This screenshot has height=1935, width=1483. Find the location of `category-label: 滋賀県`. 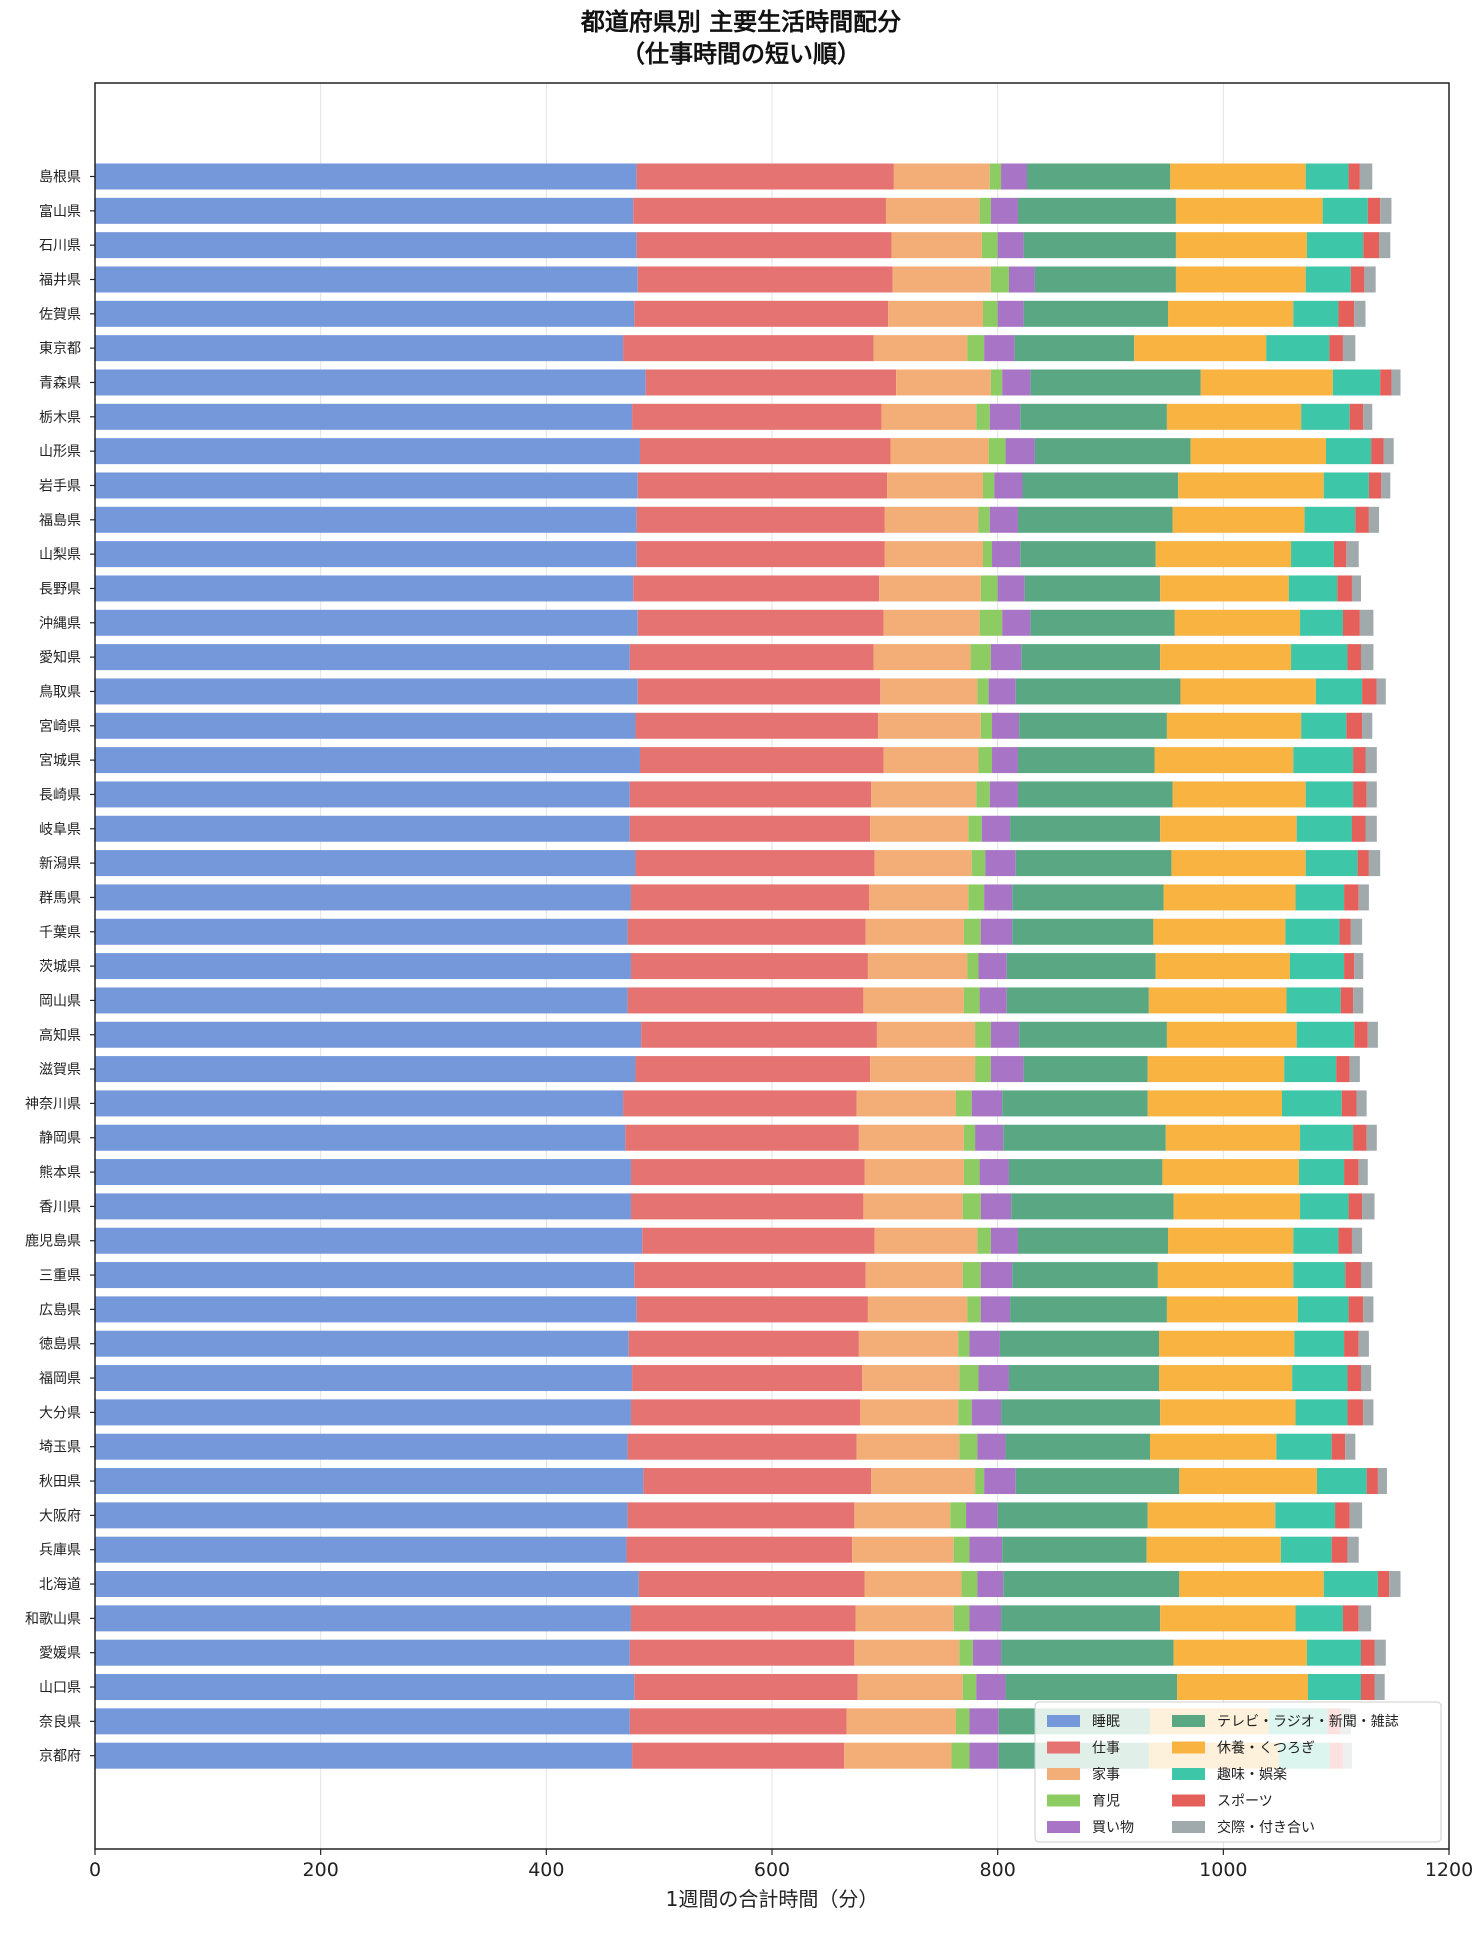

category-label: 滋賀県 is located at coordinates (60, 1070).